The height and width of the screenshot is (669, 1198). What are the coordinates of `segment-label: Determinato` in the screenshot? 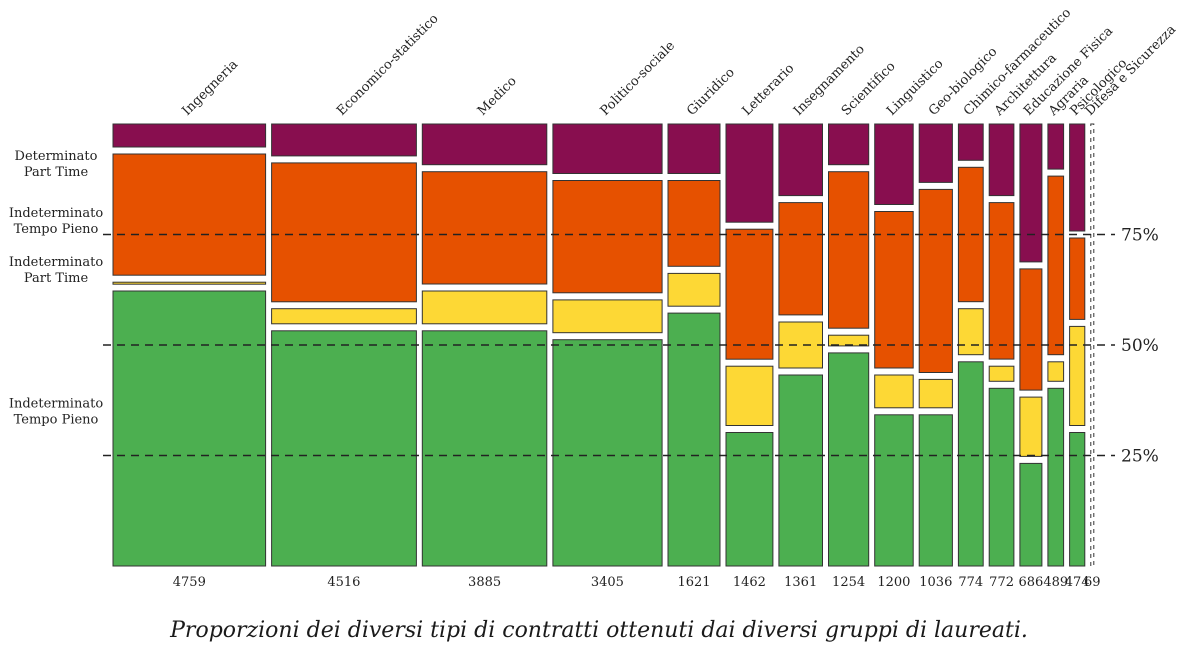 It's located at (56, 156).